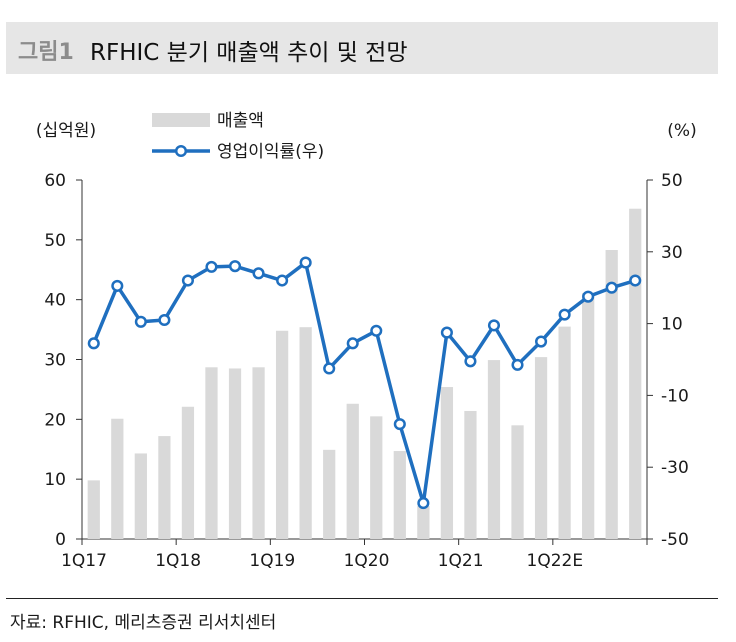 The image size is (736, 642). I want to click on right-tick-label: -10, so click(675, 396).